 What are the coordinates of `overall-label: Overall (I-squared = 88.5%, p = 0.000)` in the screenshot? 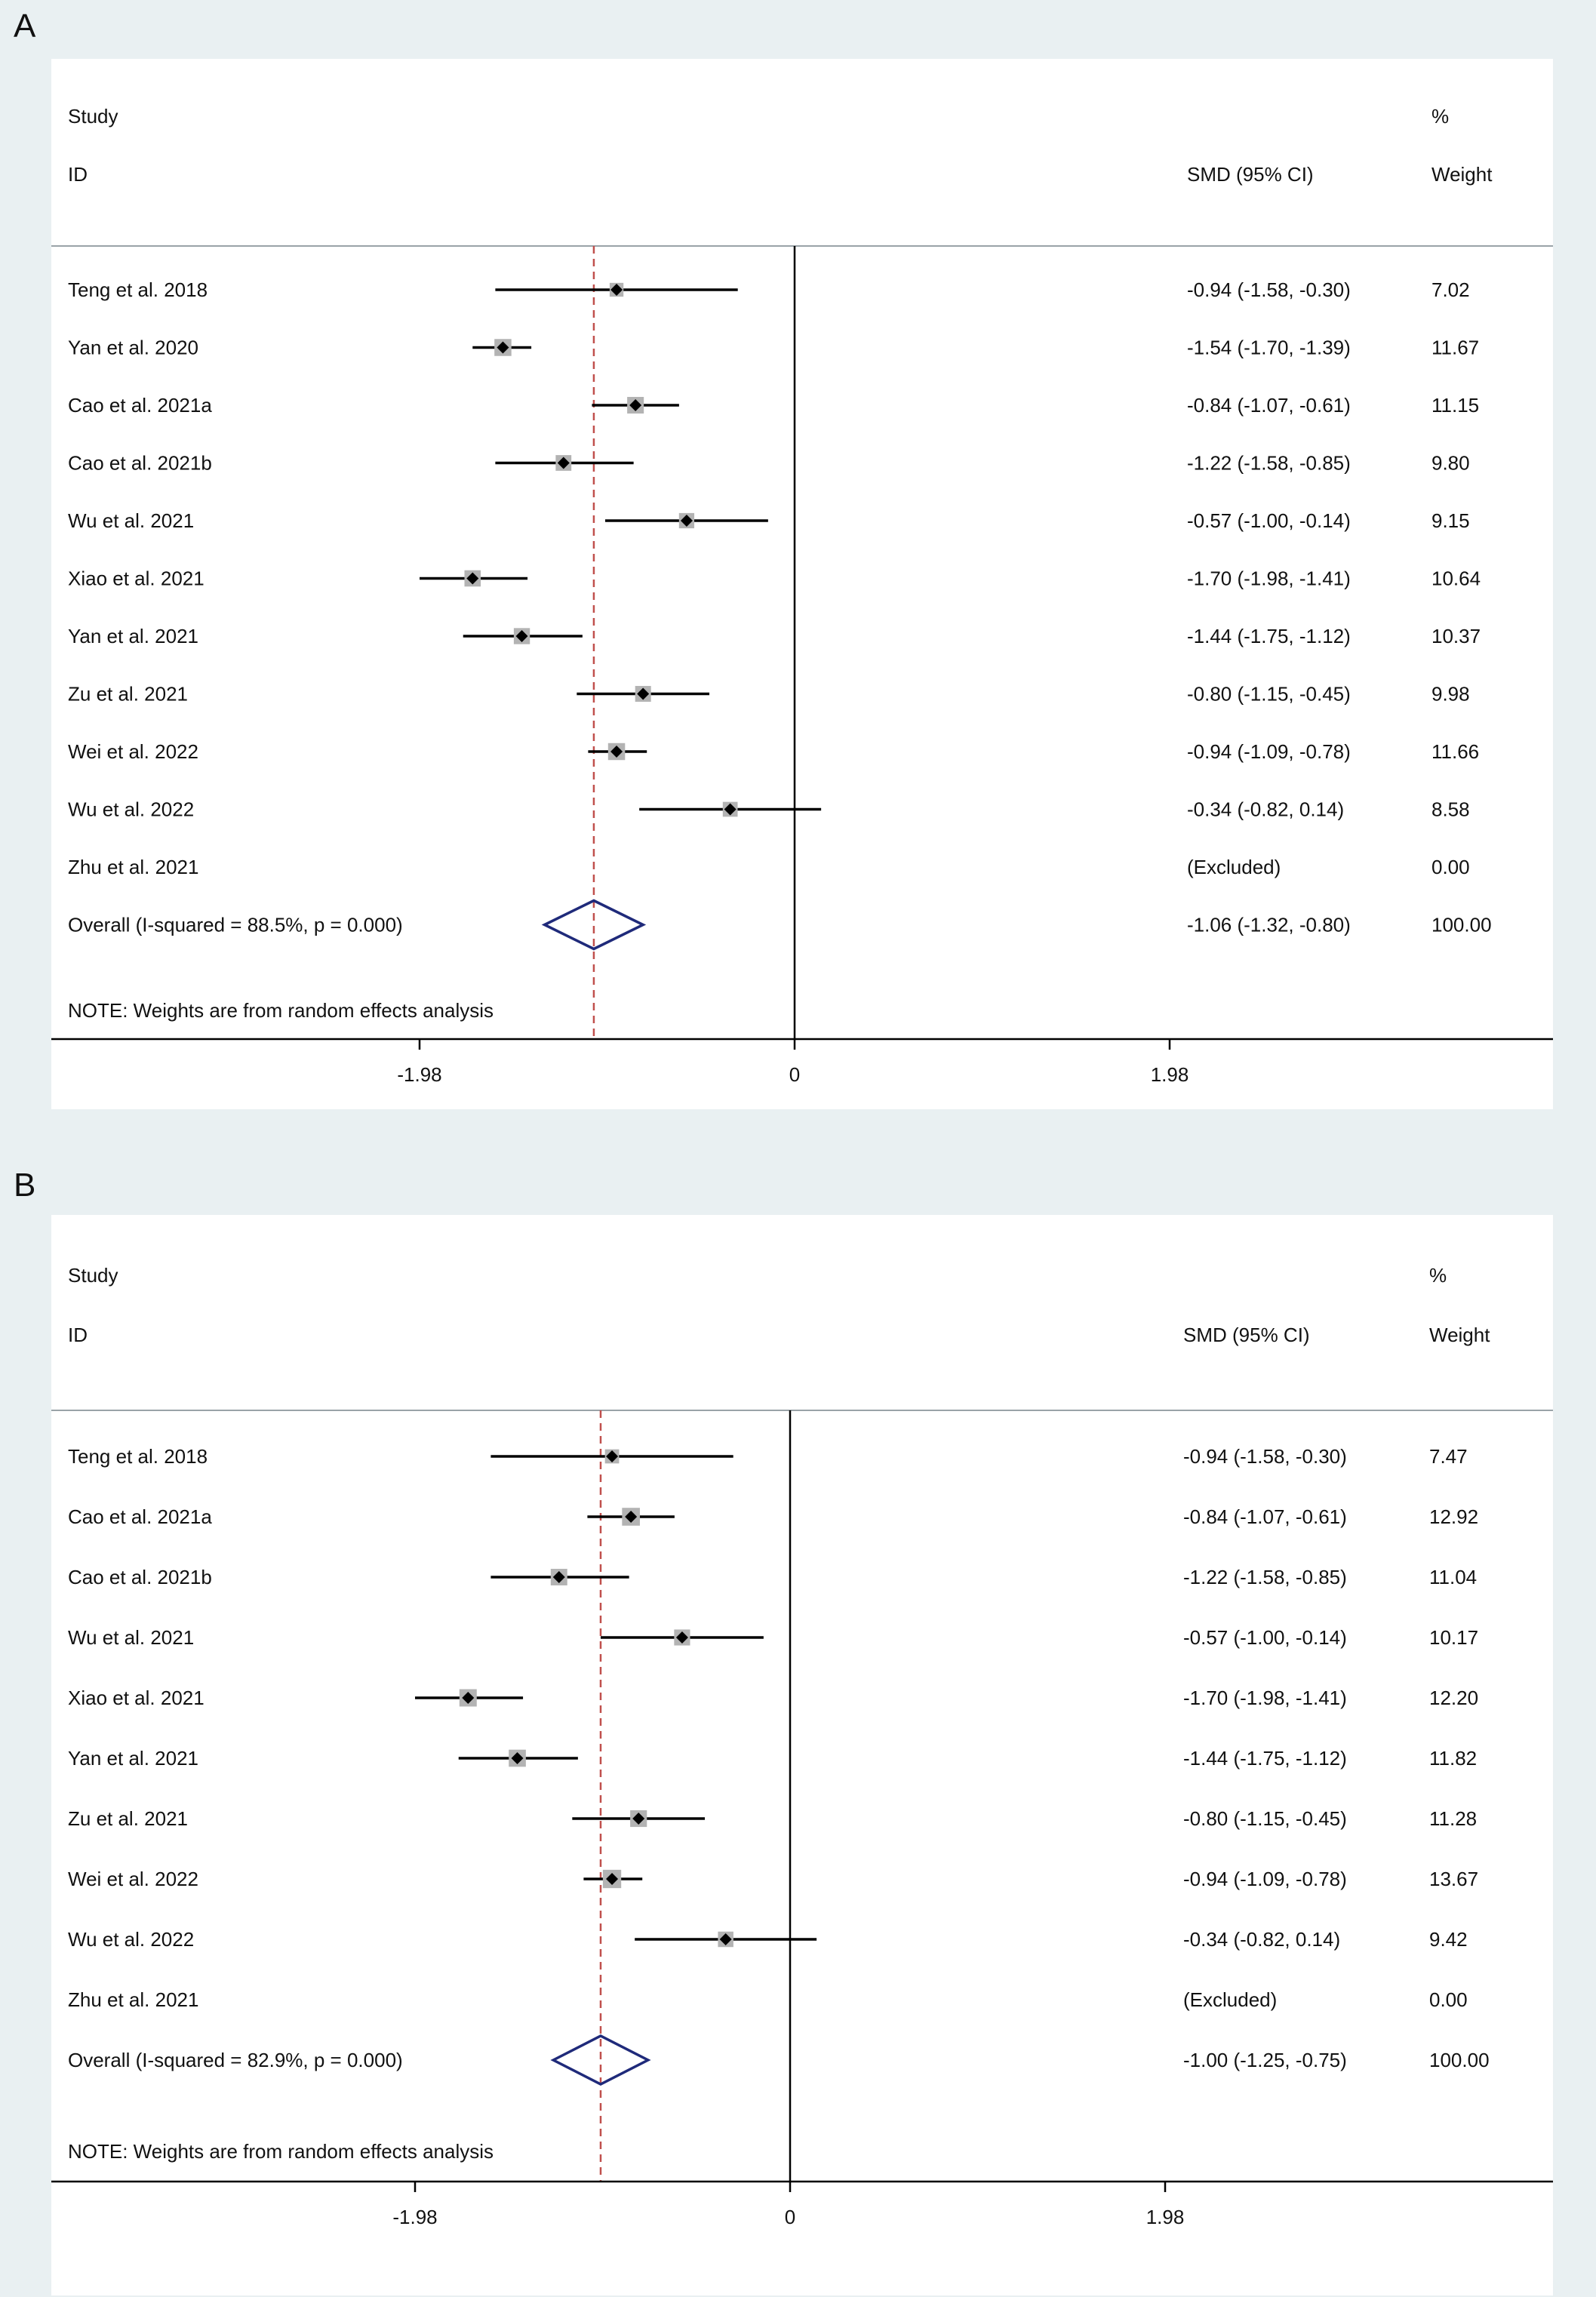 It's located at (235, 925).